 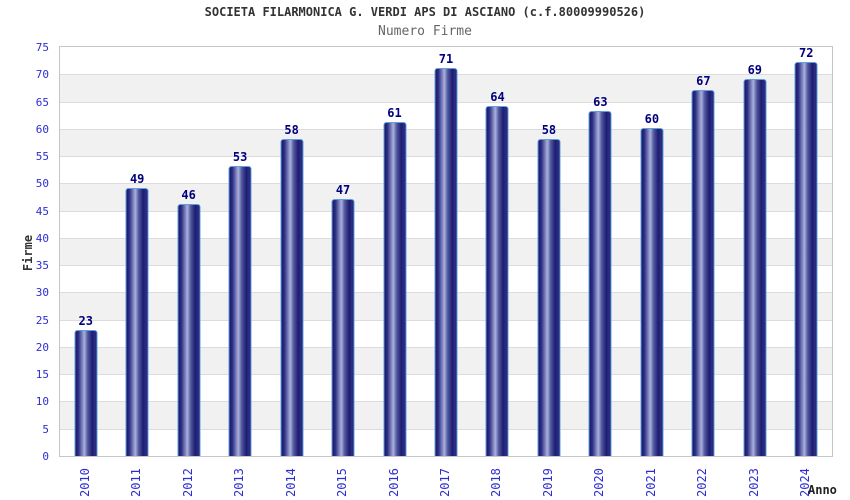 I want to click on bar-slot: 71, so click(x=445, y=251).